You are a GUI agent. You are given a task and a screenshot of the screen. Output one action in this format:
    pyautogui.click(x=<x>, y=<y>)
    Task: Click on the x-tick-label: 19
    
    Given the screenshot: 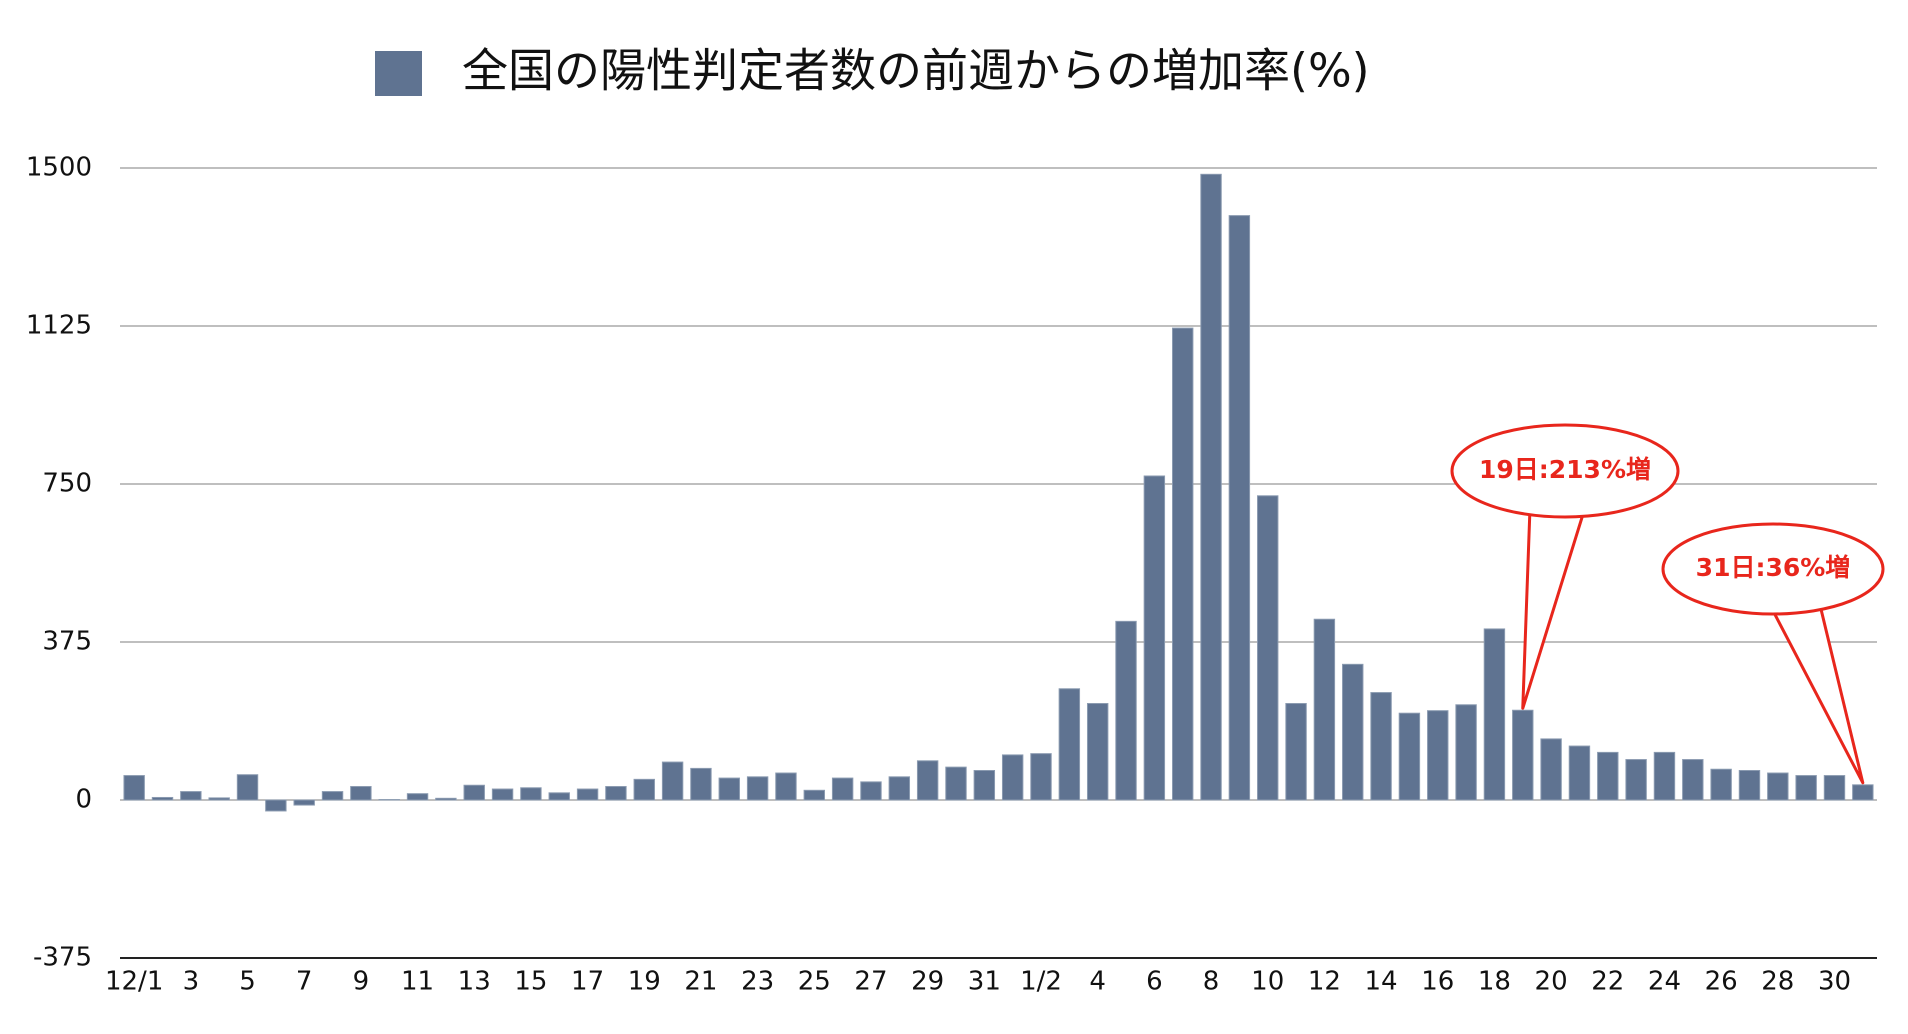 What is the action you would take?
    pyautogui.click(x=644, y=982)
    